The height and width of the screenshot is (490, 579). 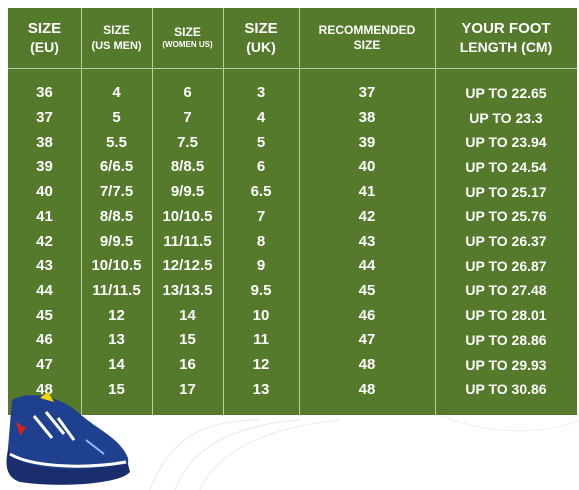 What do you see at coordinates (261, 340) in the screenshot?
I see `size-uk-cell: 11` at bounding box center [261, 340].